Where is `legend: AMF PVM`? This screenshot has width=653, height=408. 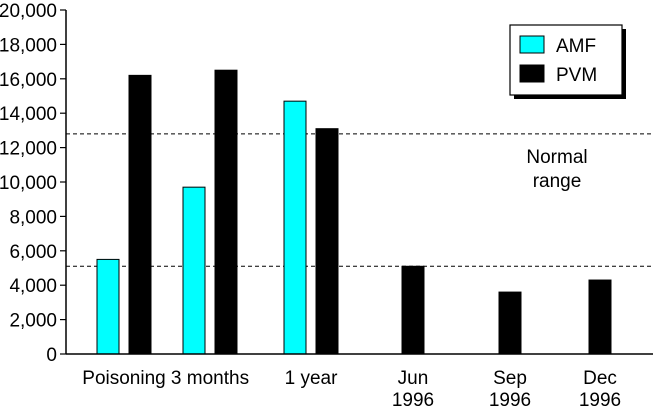
legend: AMF PVM is located at coordinates (567, 61).